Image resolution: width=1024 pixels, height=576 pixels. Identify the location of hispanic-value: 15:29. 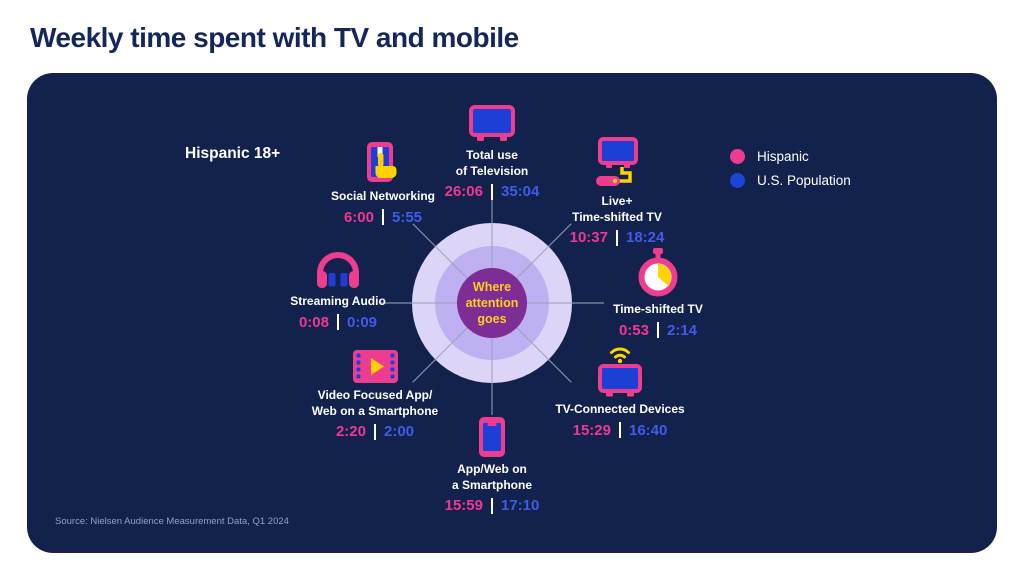
(591, 430).